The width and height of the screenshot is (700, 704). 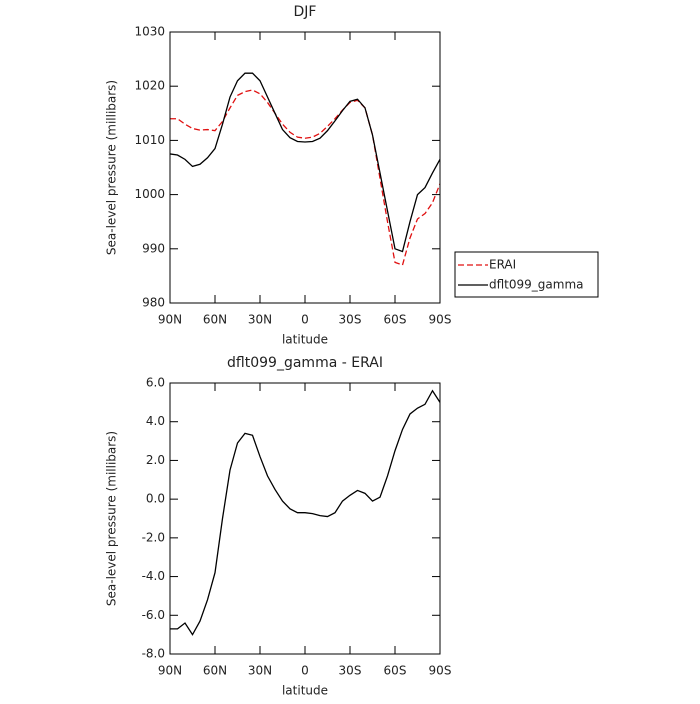 I want to click on legend-label: ERAI, so click(x=502, y=265).